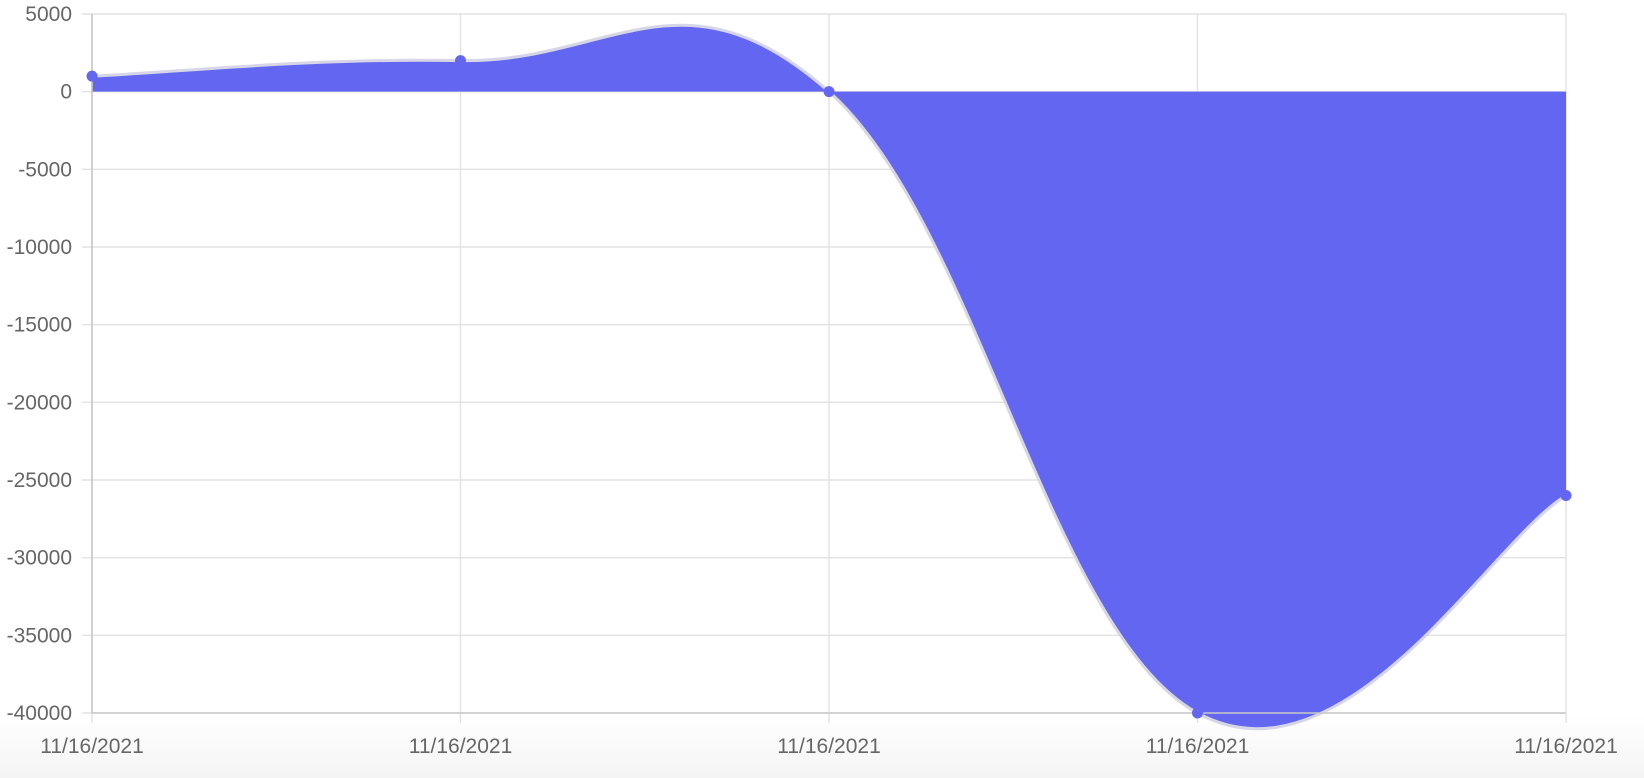 This screenshot has width=1644, height=778. Describe the element at coordinates (39, 325) in the screenshot. I see `y-tick-label: -15000` at that location.